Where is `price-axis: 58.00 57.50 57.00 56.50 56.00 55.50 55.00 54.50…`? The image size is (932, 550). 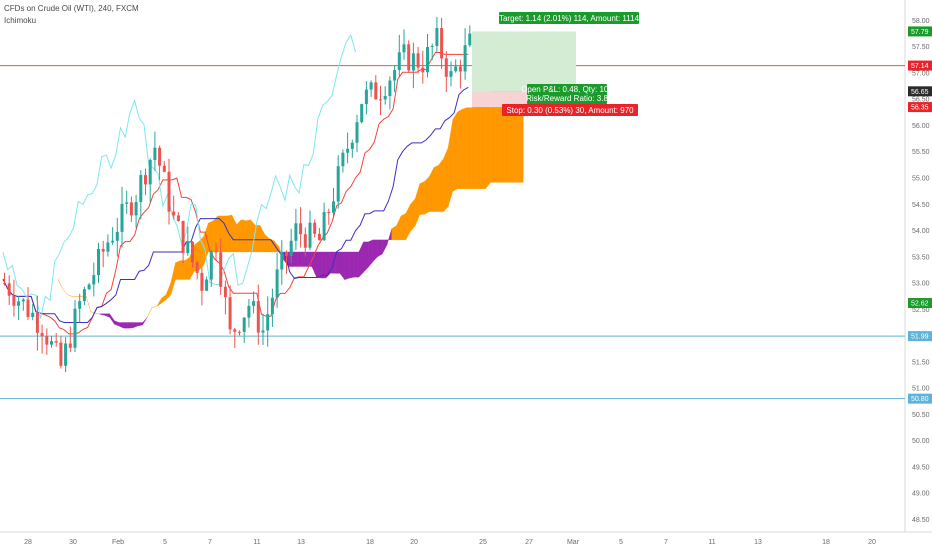 price-axis: 58.00 57.50 57.00 56.50 56.00 55.50 55.00 54.50… is located at coordinates (920, 271).